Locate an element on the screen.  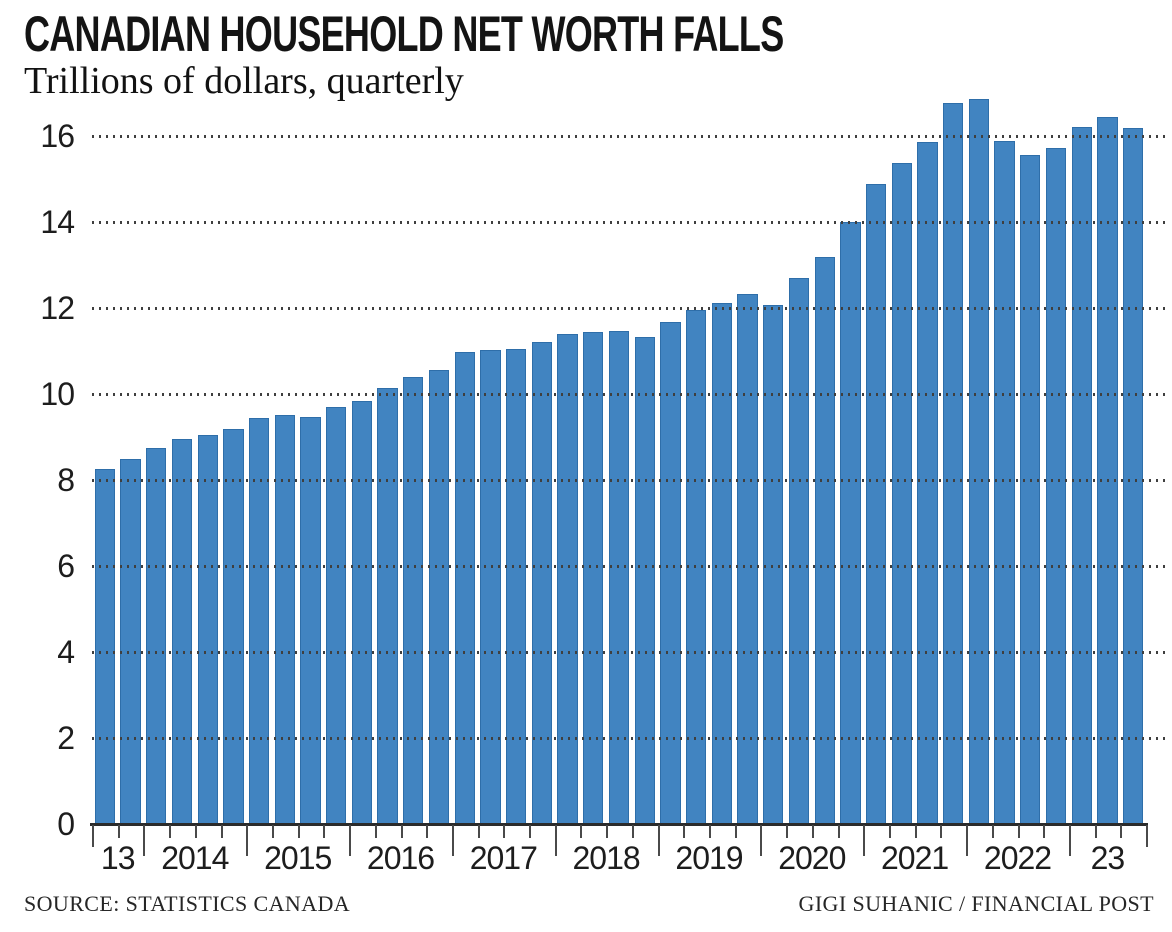
bar-2018-q2 is located at coordinates (593, 578).